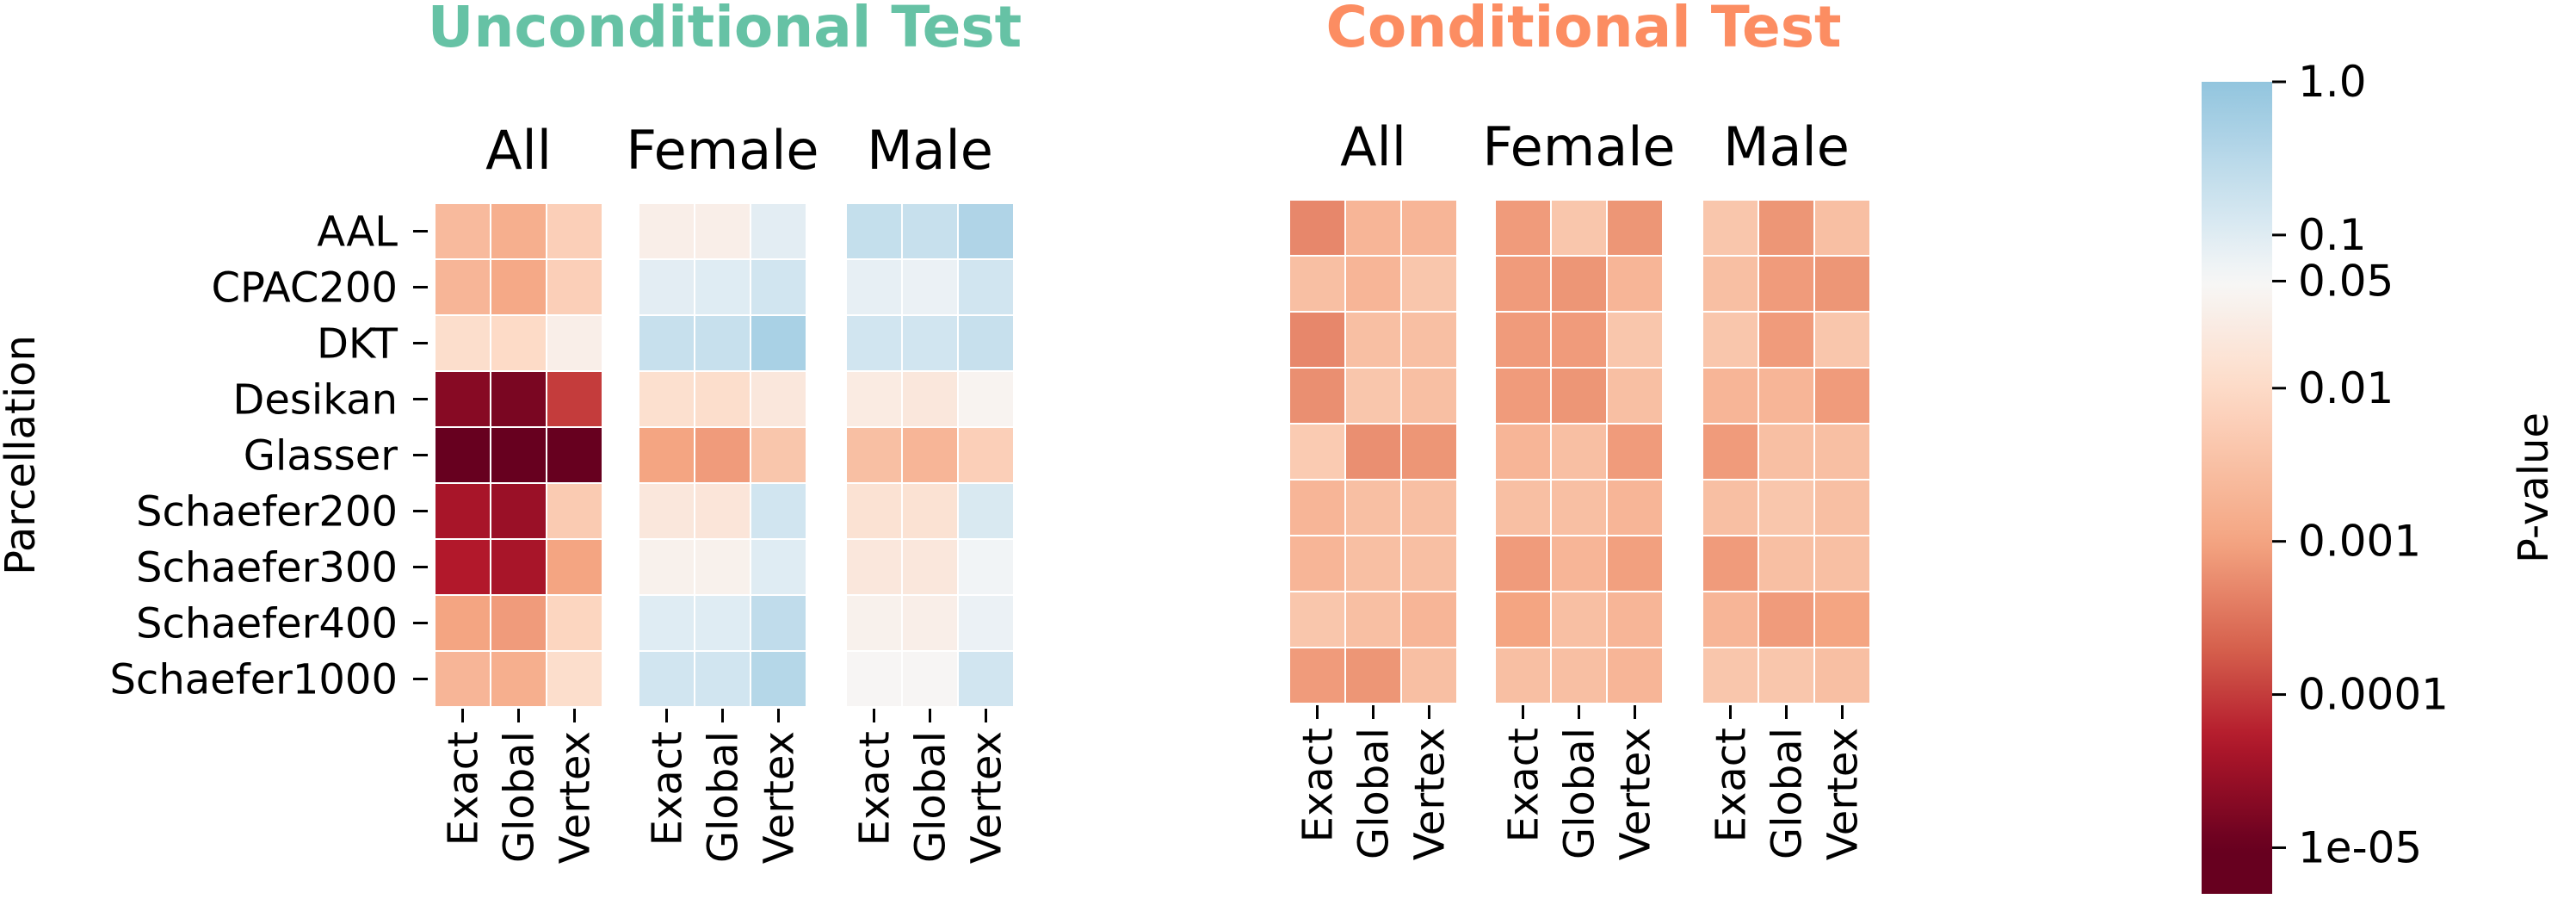 This screenshot has width=2576, height=899. I want to click on panel-title: Female, so click(1578, 147).